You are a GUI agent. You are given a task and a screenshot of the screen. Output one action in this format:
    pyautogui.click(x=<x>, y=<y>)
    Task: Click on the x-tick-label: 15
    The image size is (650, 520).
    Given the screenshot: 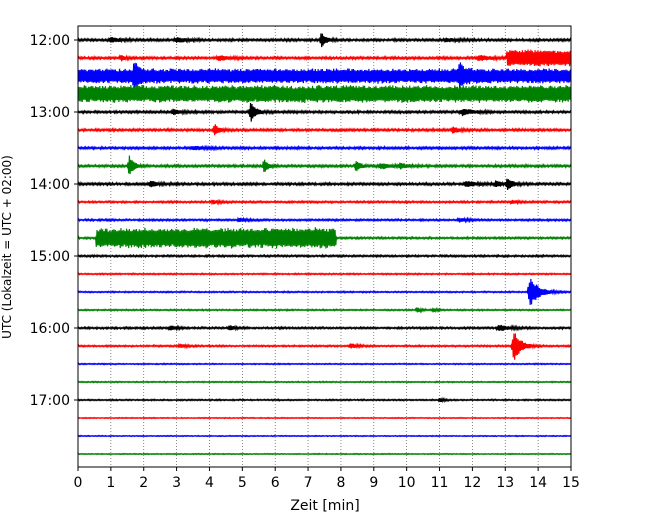 What is the action you would take?
    pyautogui.click(x=571, y=483)
    